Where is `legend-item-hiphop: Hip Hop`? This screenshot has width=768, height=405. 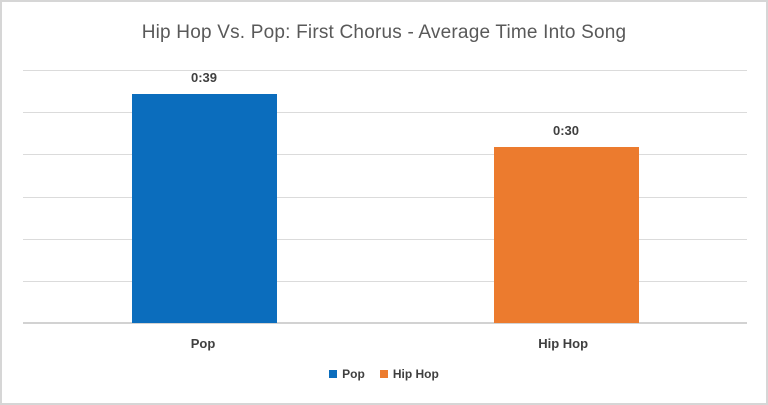
legend-item-hiphop: Hip Hop is located at coordinates (409, 374).